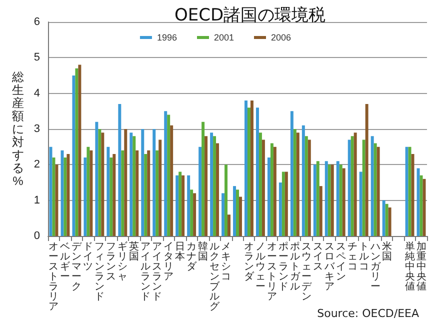 This screenshot has height=325, width=431. I want to click on x-tick-label: 英国, so click(134, 251).